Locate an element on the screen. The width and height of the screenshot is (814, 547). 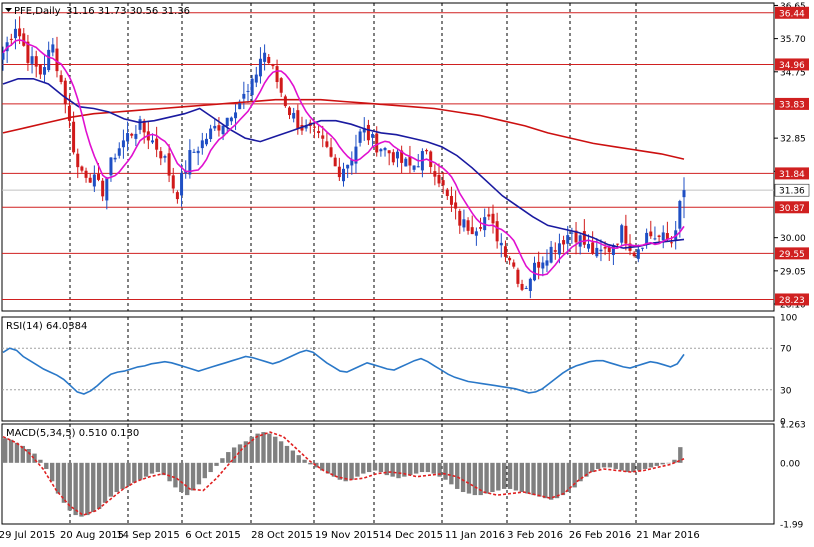
time-axis-label: 28 Oct 2015 is located at coordinates (282, 535).